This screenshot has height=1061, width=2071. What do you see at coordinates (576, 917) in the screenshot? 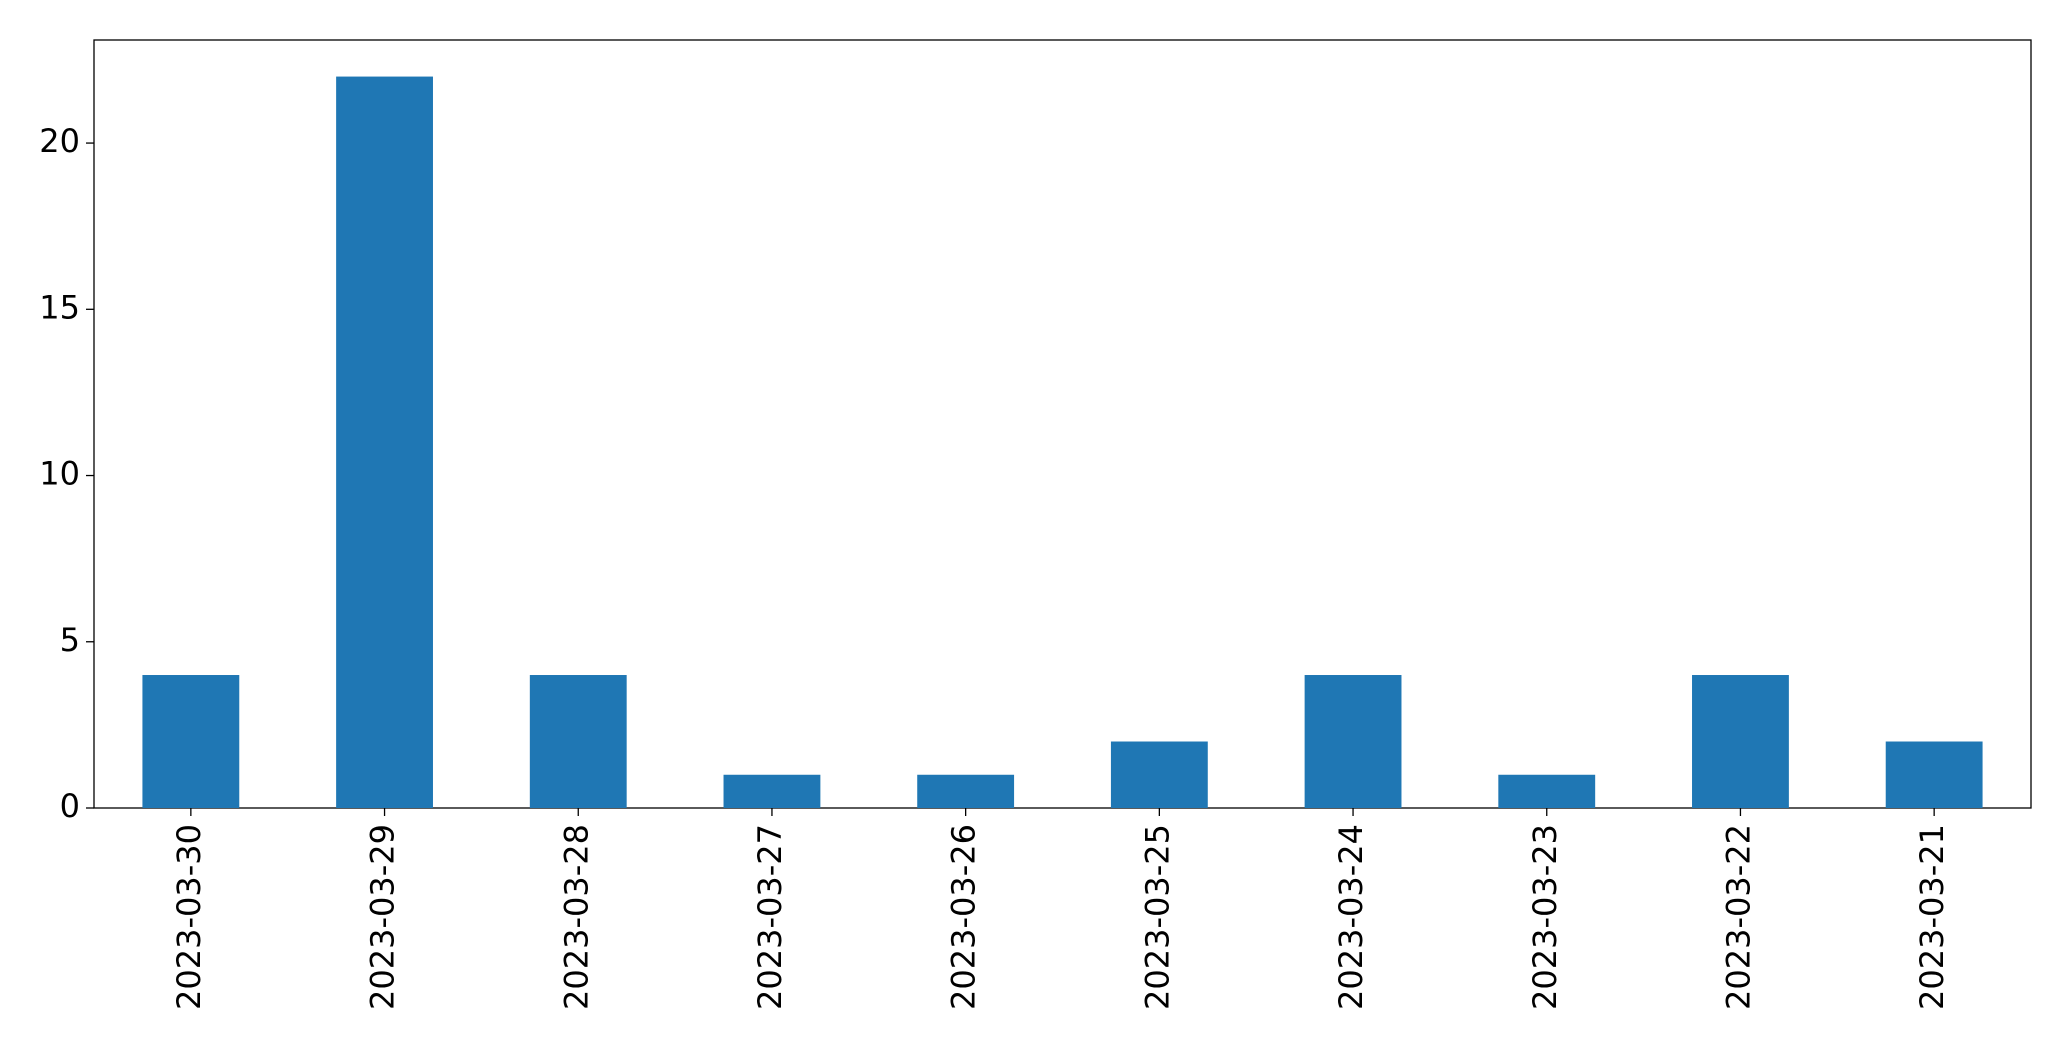
I see `x-tick-label: 2023-03-28` at bounding box center [576, 917].